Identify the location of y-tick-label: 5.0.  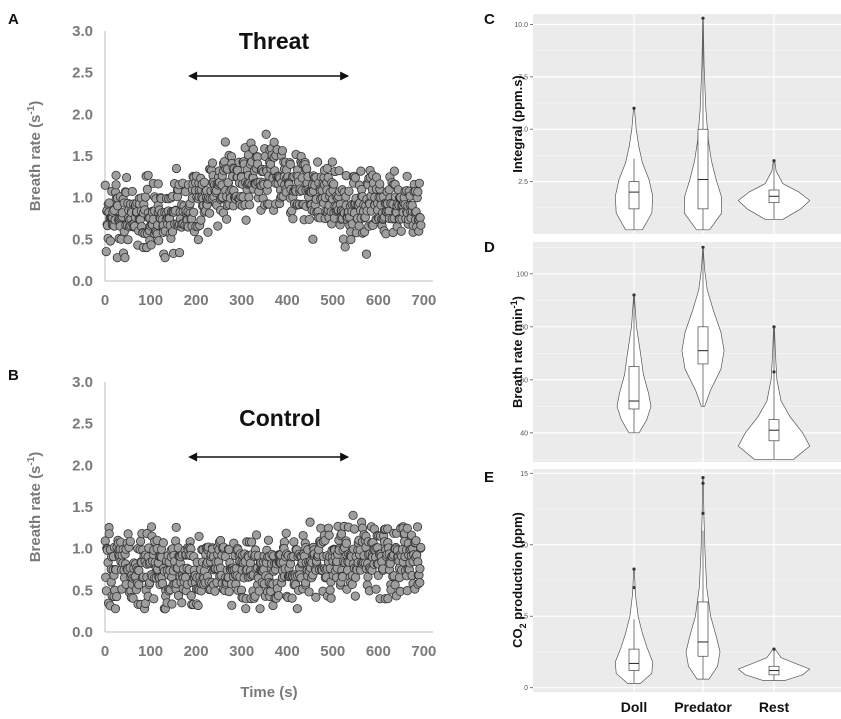
(523, 130).